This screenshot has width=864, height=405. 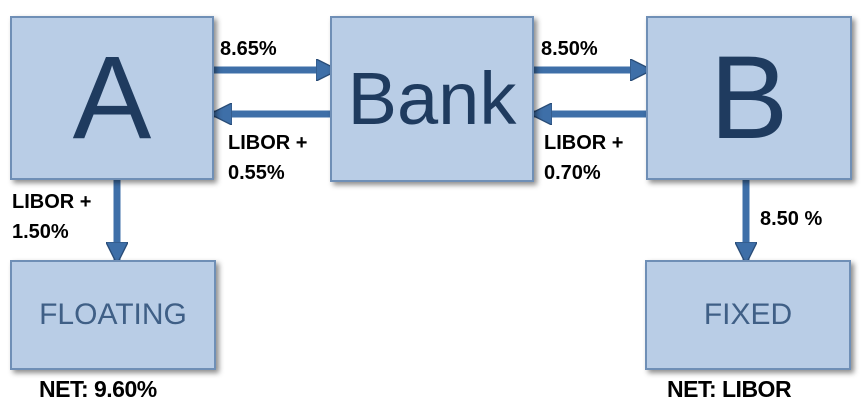 What do you see at coordinates (729, 389) in the screenshot?
I see `net-b-label: NET: LIBOR` at bounding box center [729, 389].